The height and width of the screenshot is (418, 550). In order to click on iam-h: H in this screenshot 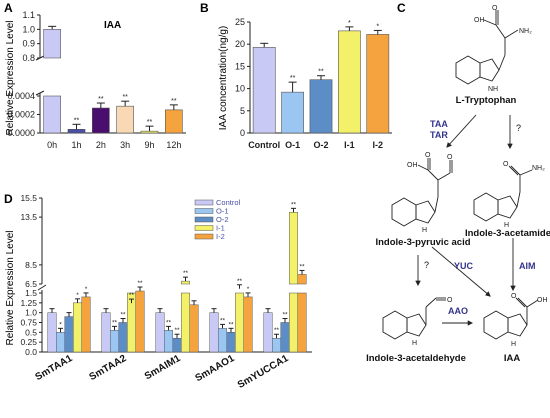, I will do `click(506, 225)`.